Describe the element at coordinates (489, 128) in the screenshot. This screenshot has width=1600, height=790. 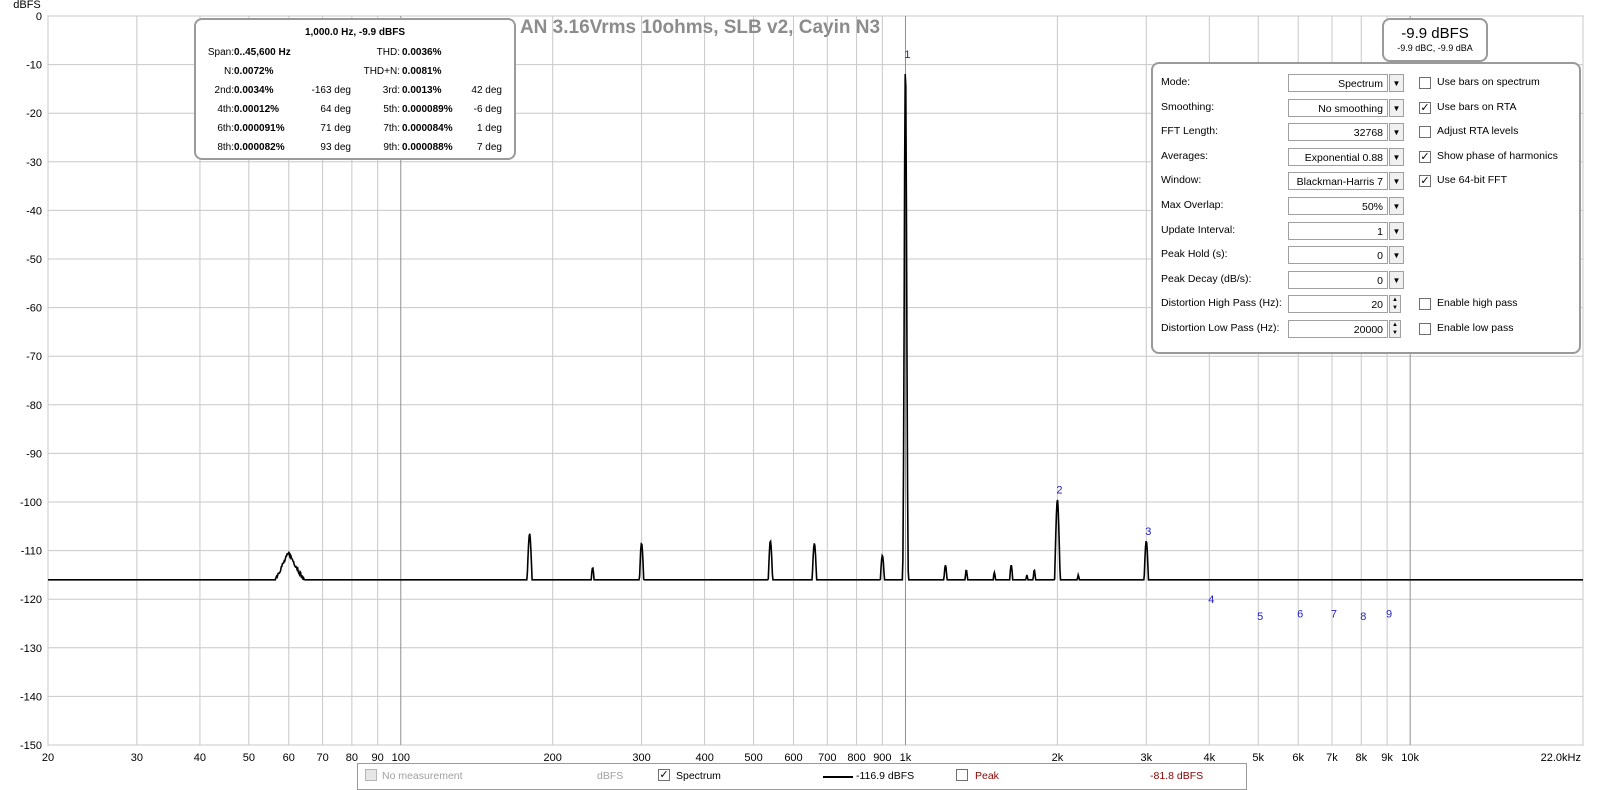
I see `harmonic-p2: 1 deg` at that location.